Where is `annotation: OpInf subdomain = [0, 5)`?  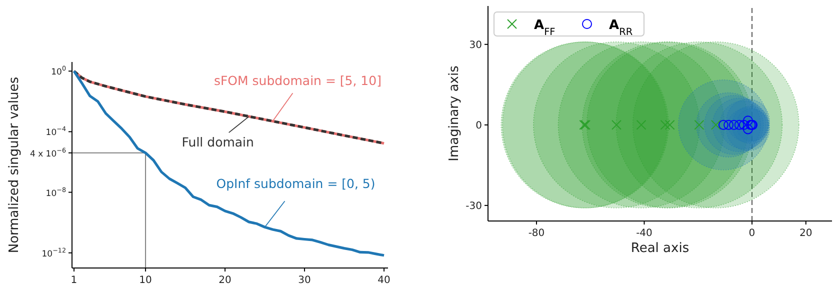 annotation: OpInf subdomain = [0, 5) is located at coordinates (296, 184).